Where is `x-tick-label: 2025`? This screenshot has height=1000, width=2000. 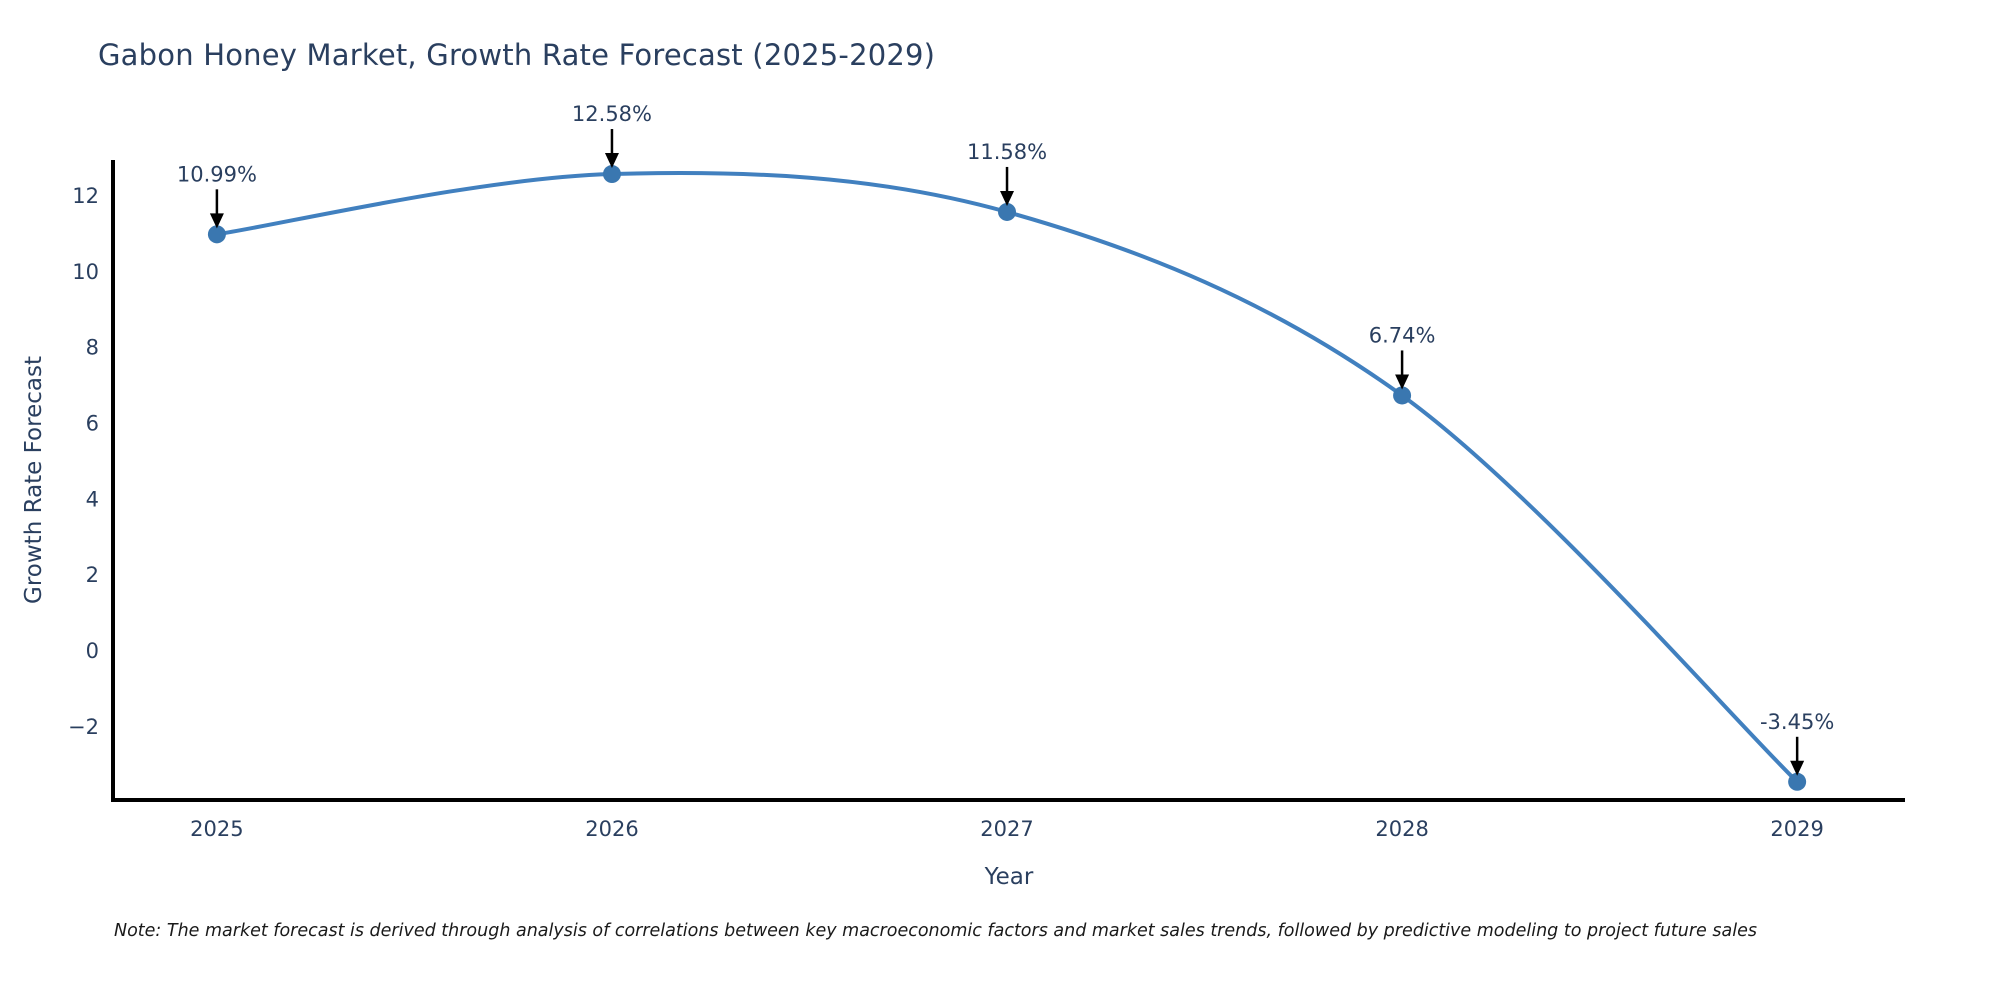 x-tick-label: 2025 is located at coordinates (216, 829).